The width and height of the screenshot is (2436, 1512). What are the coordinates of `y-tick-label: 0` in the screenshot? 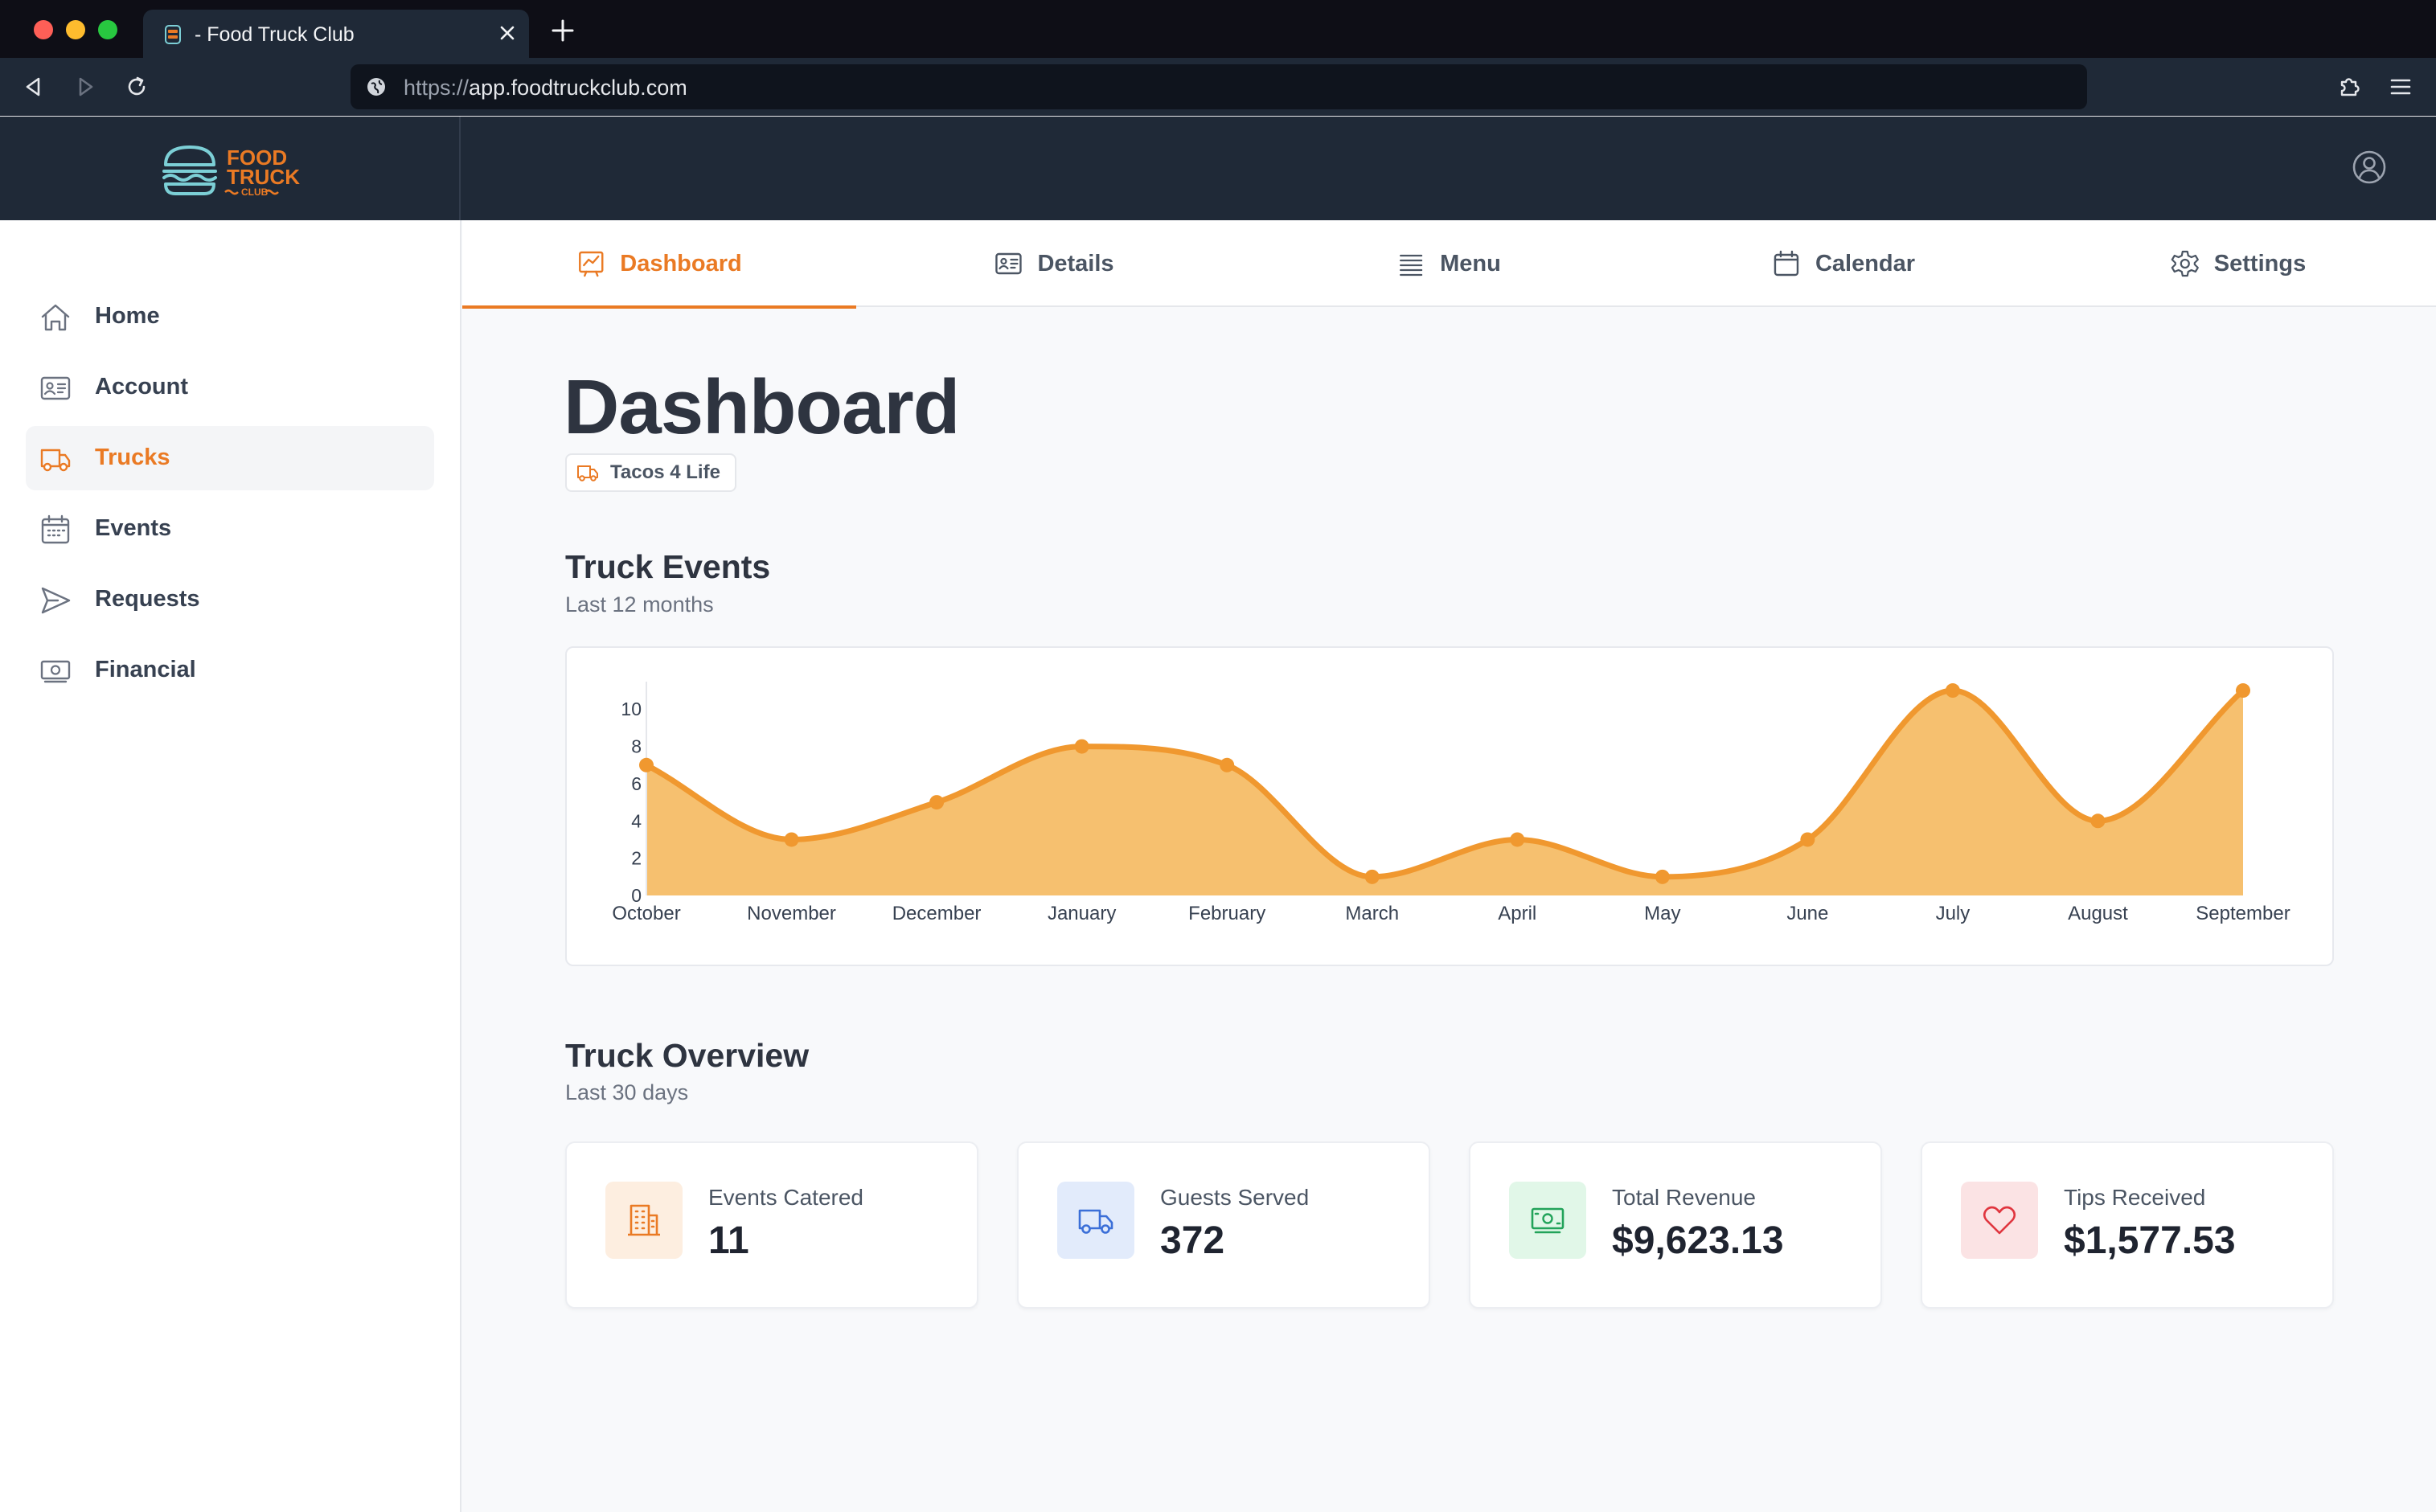 It's located at (636, 895).